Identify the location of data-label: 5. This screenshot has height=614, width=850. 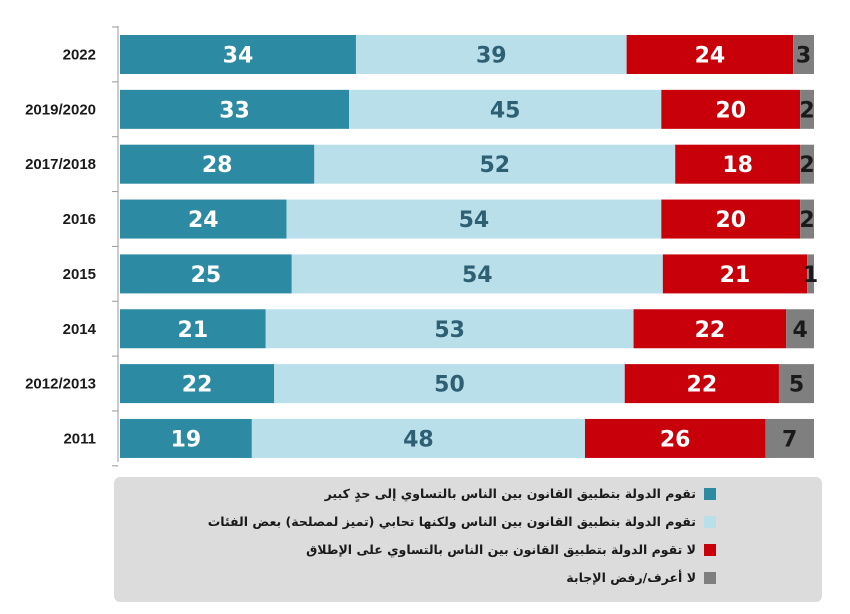
(796, 385).